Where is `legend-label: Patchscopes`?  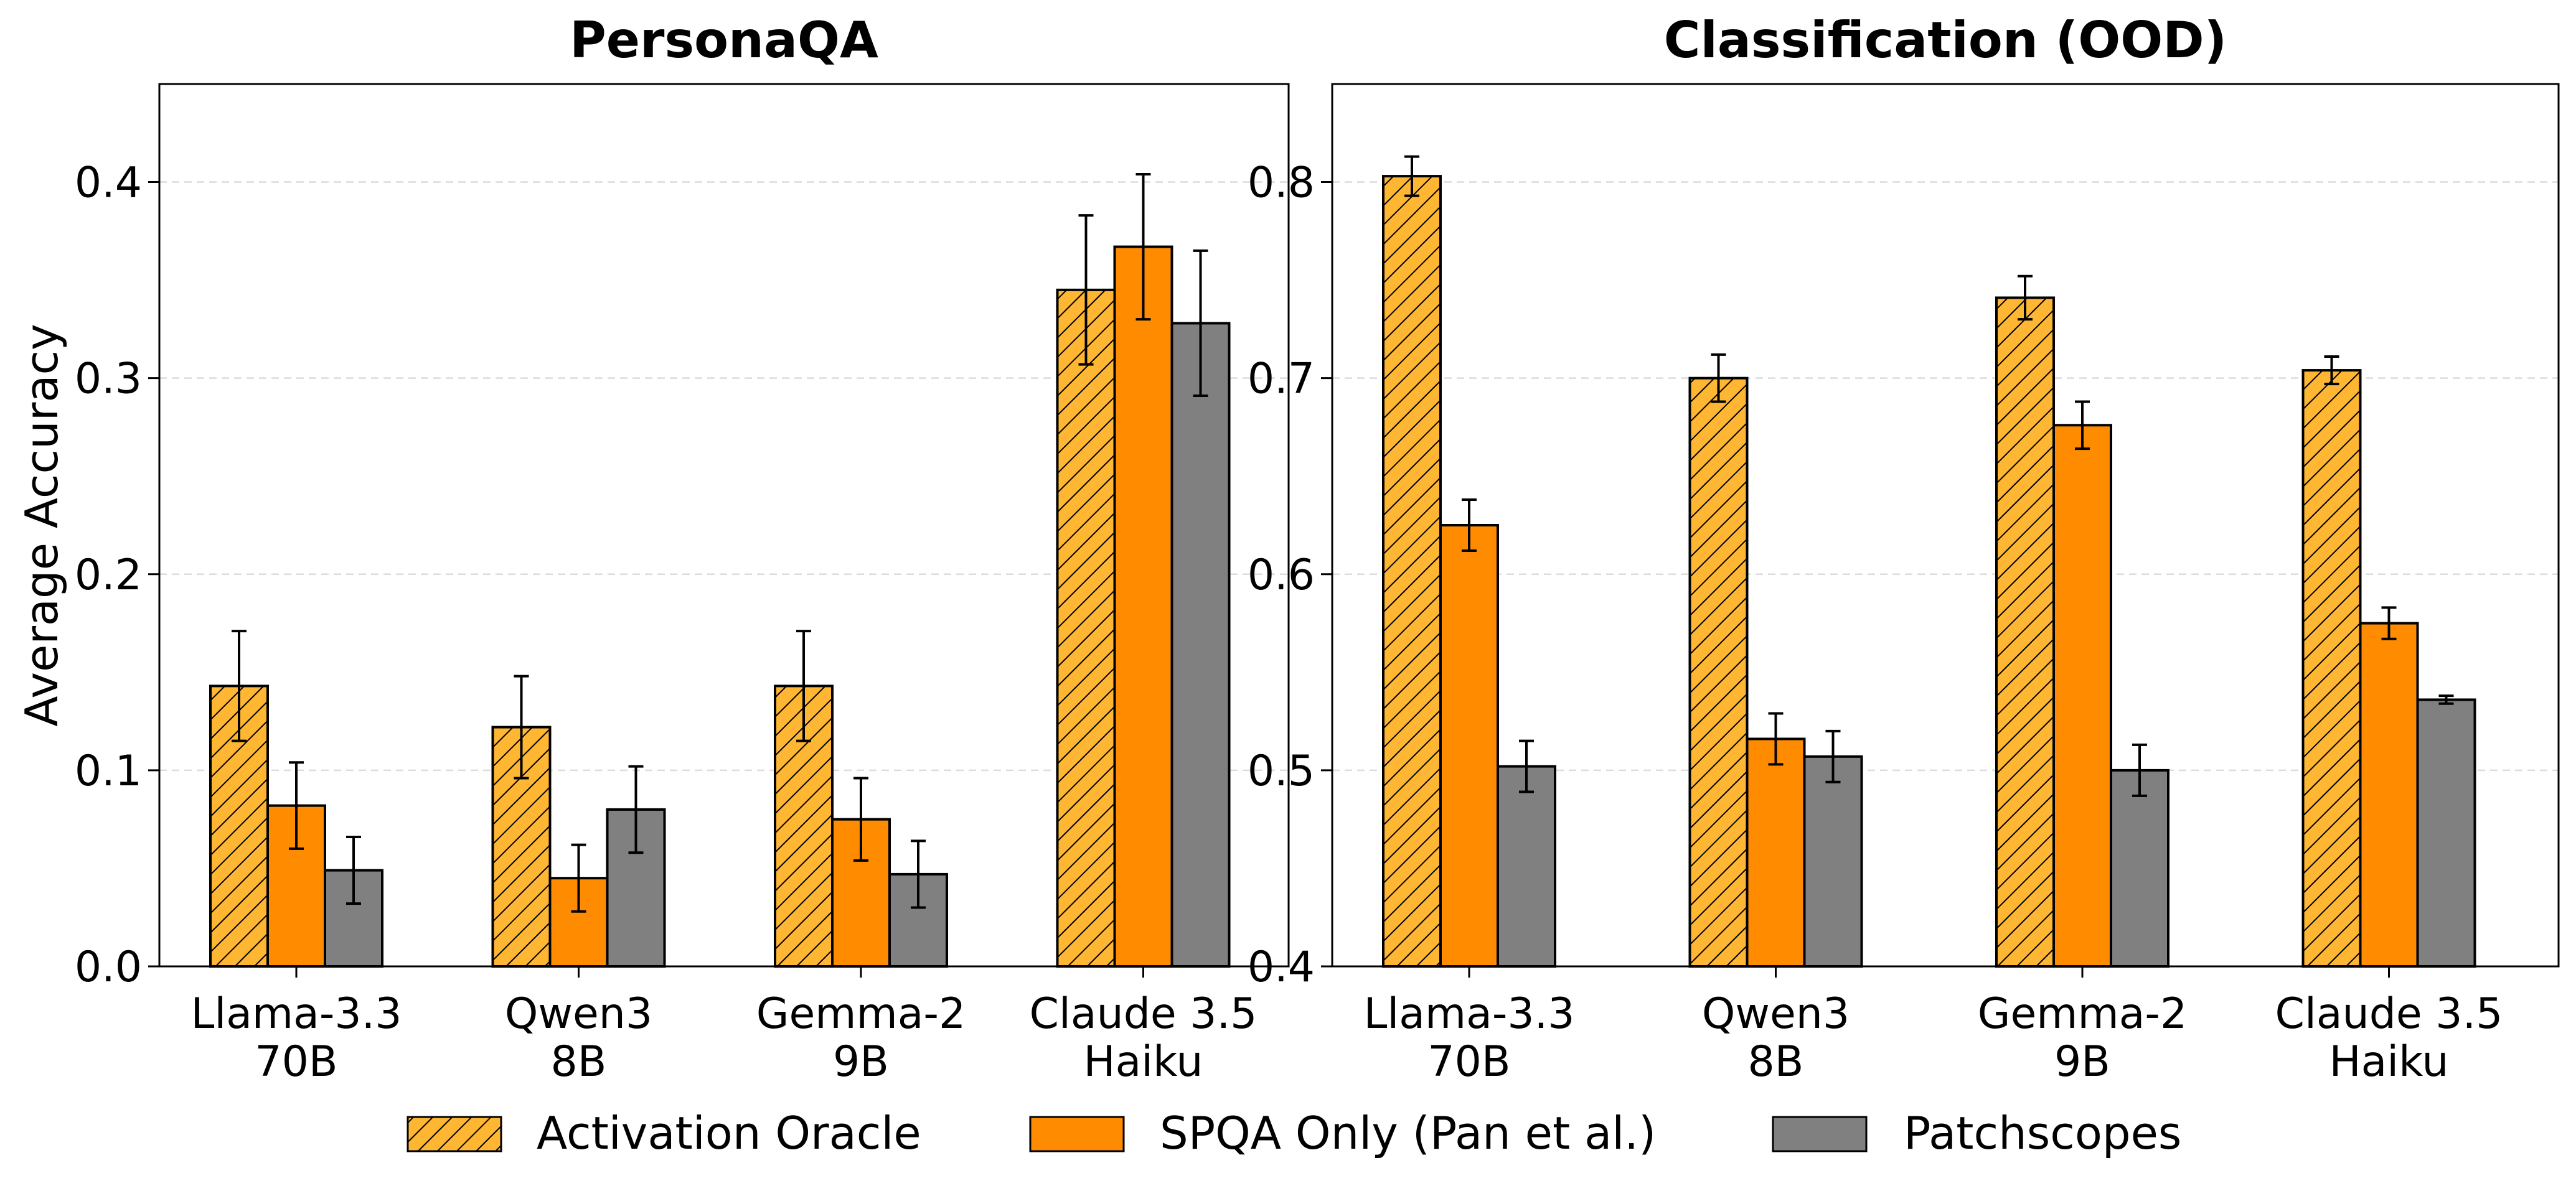 legend-label: Patchscopes is located at coordinates (2042, 1133).